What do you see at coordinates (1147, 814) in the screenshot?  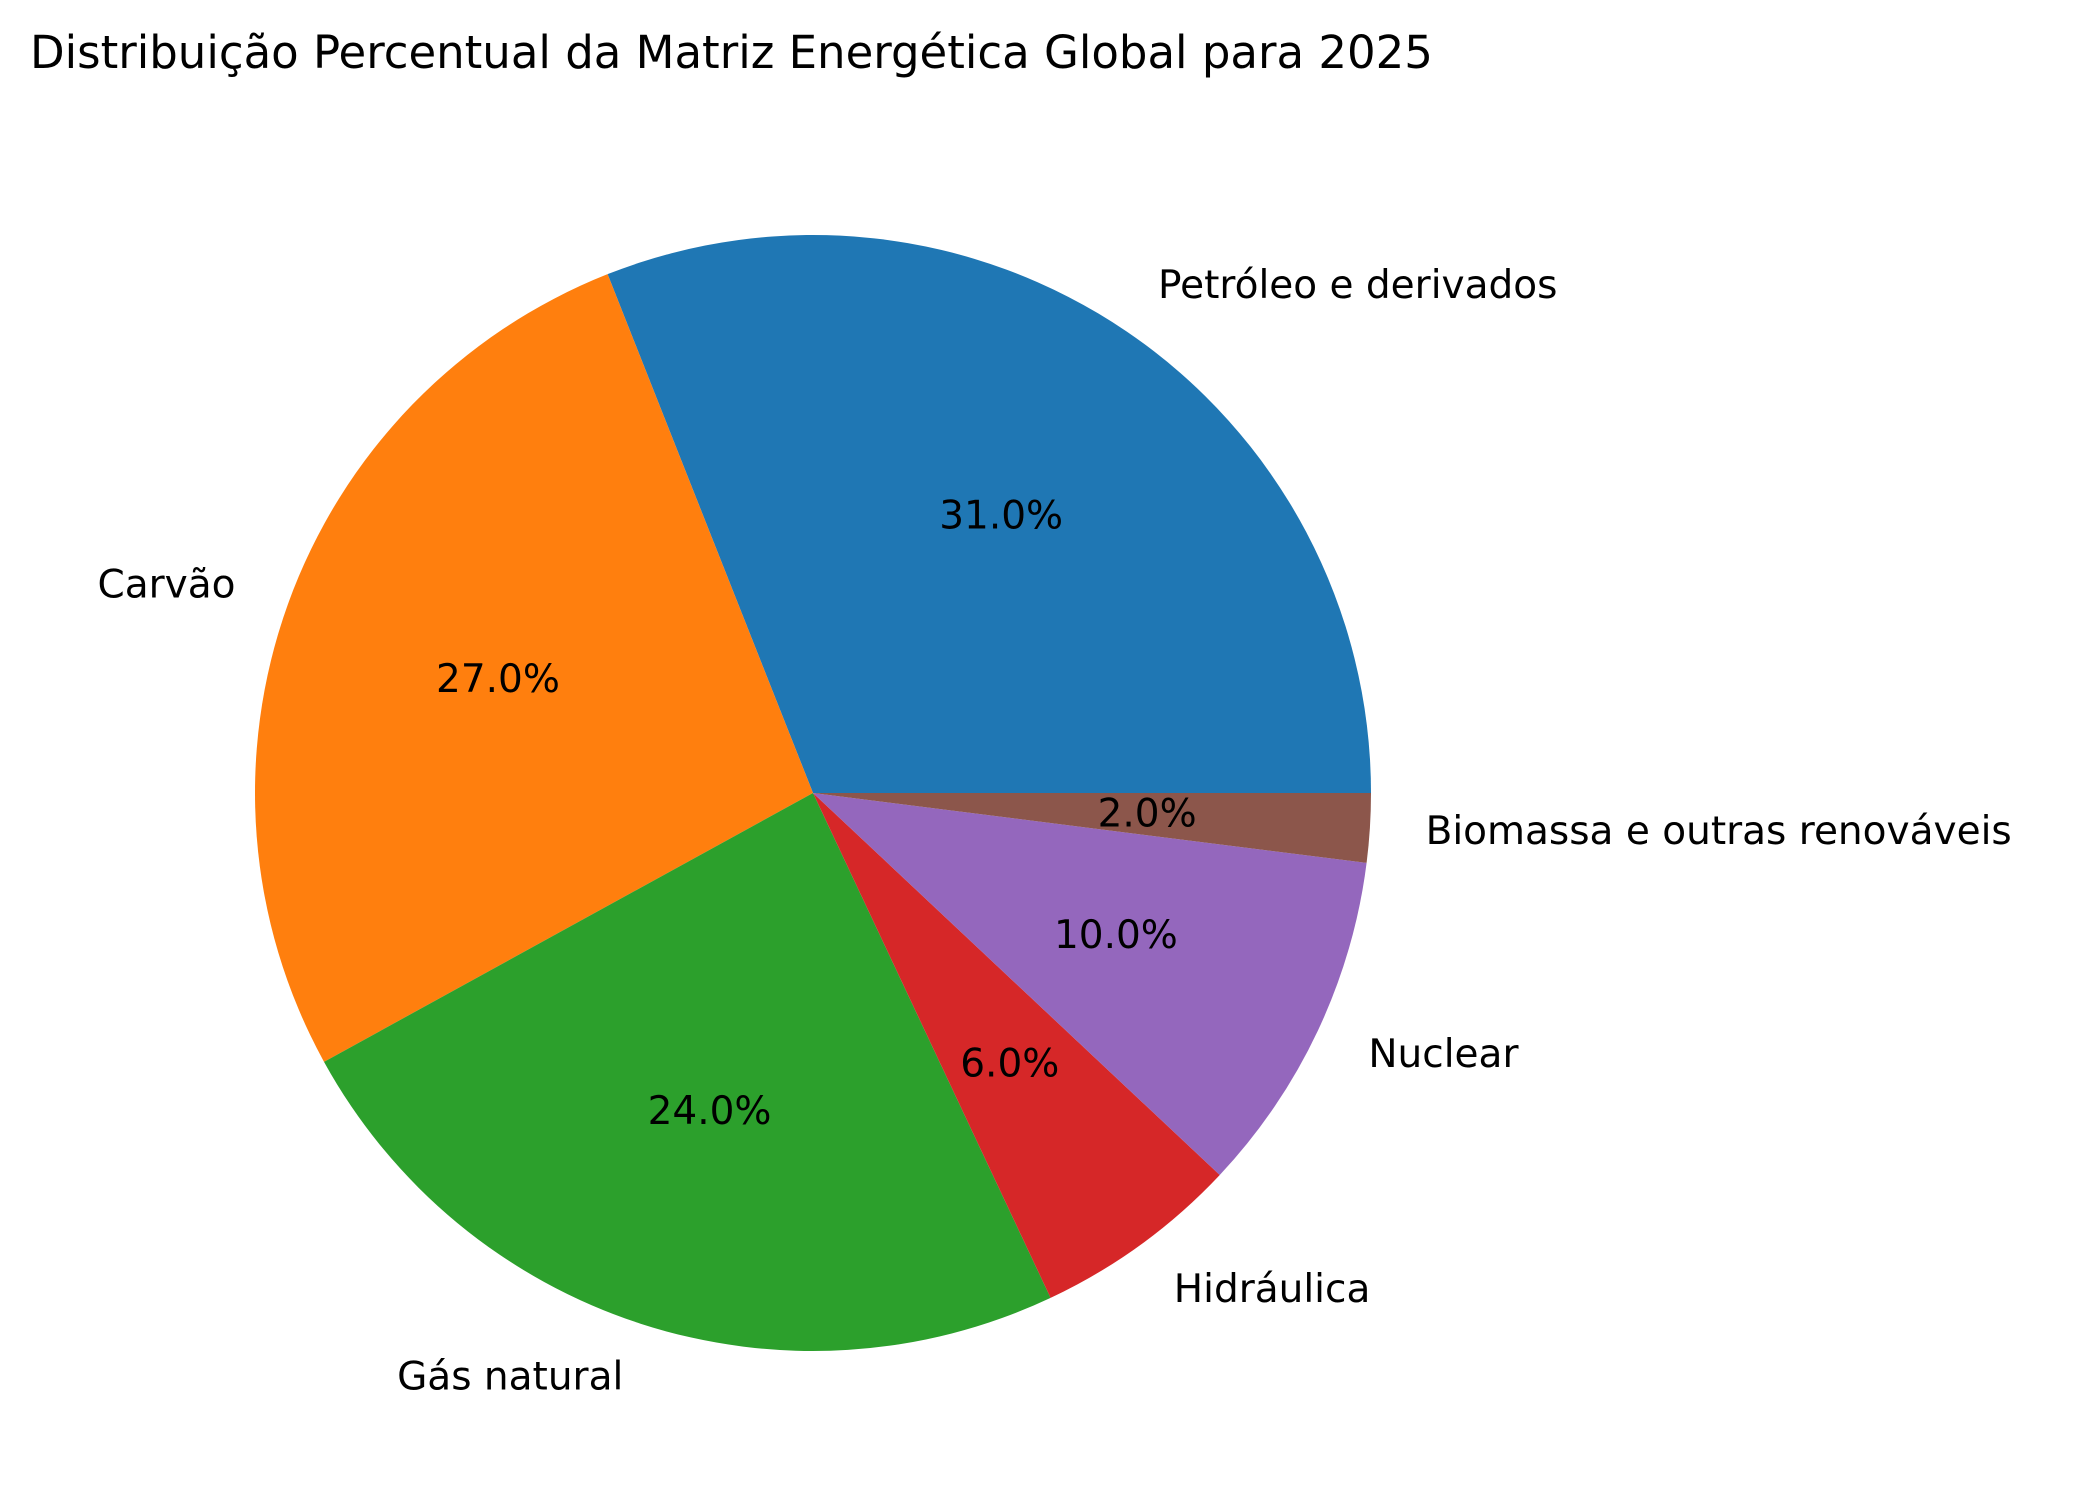 I see `slice-pct-biomassa-e-outras-renovaveis: 2.0%` at bounding box center [1147, 814].